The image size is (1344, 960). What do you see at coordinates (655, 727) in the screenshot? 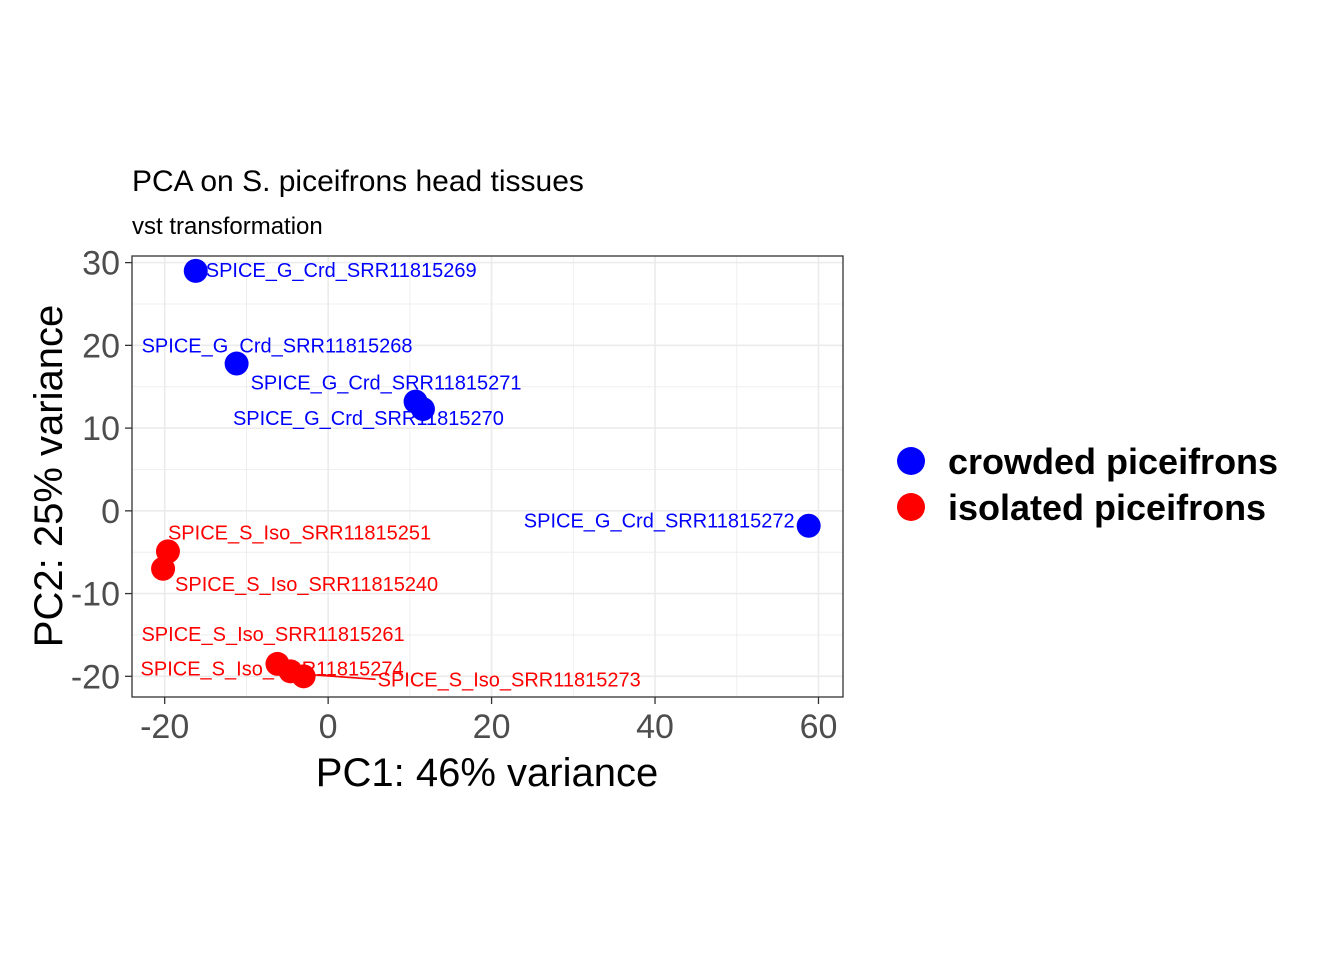
I see `x-tick-label: 40` at bounding box center [655, 727].